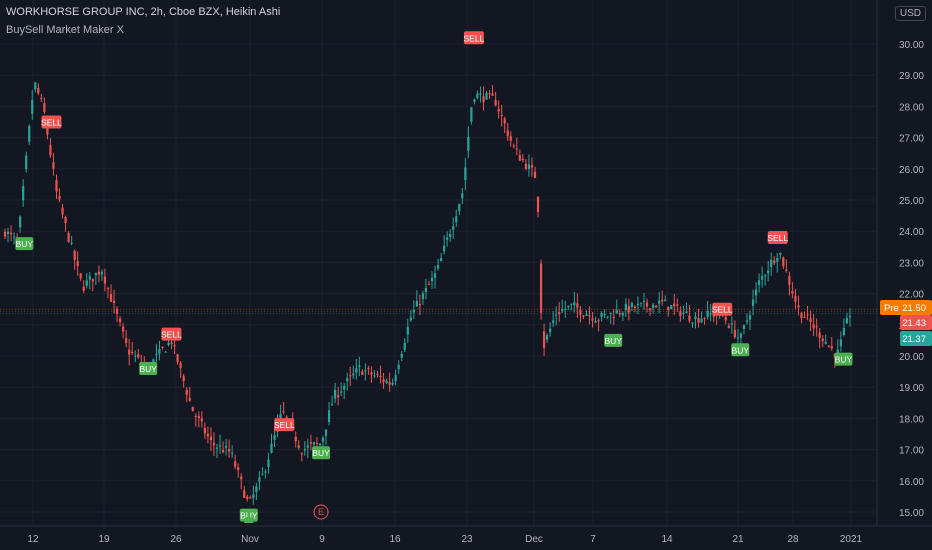 This screenshot has width=932, height=550. I want to click on indicator-name: BuySell Market Maker X, so click(65, 30).